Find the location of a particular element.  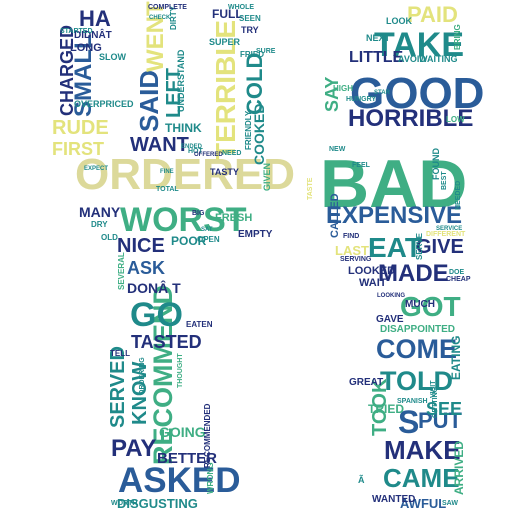

word-fried: FRIED is located at coordinates (252, 54).